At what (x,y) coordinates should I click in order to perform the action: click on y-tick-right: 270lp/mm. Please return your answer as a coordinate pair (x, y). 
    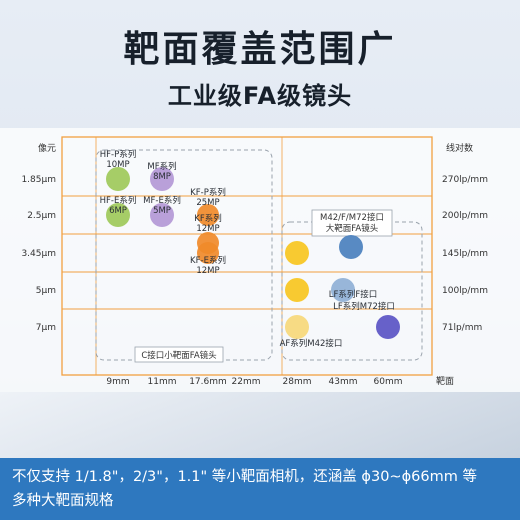
    Looking at the image, I should click on (465, 180).